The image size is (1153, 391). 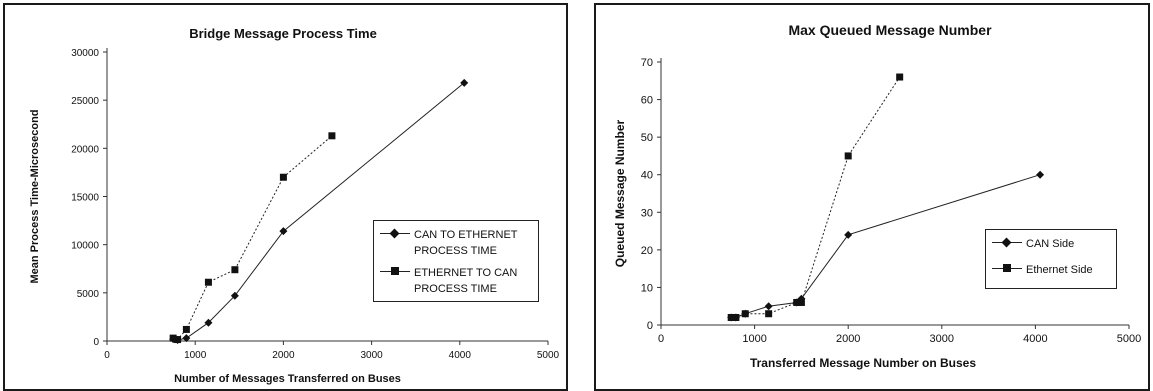 I want to click on y-axis-label: Queued Message Number, so click(x=620, y=193).